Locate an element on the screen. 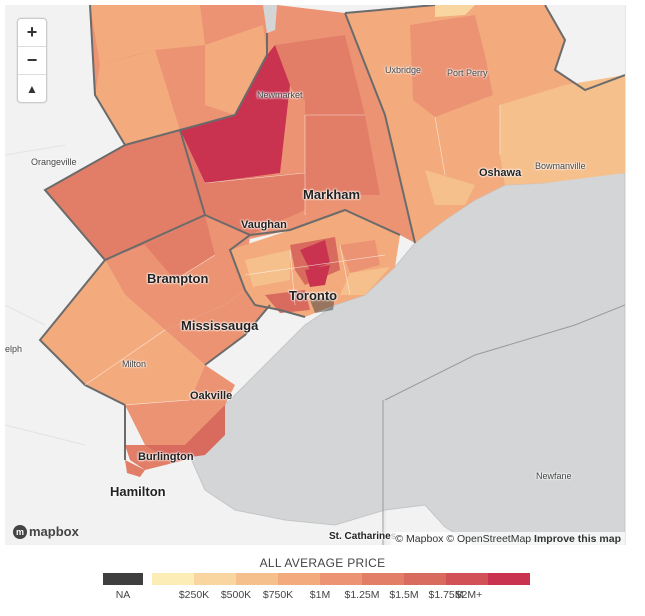  zoom-out-button: − is located at coordinates (32, 61).